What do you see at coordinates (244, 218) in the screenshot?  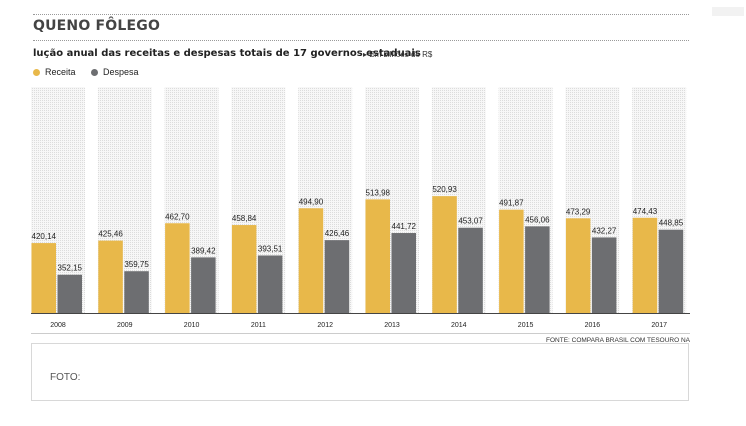 I see `data-label-receita-2011: 458,84` at bounding box center [244, 218].